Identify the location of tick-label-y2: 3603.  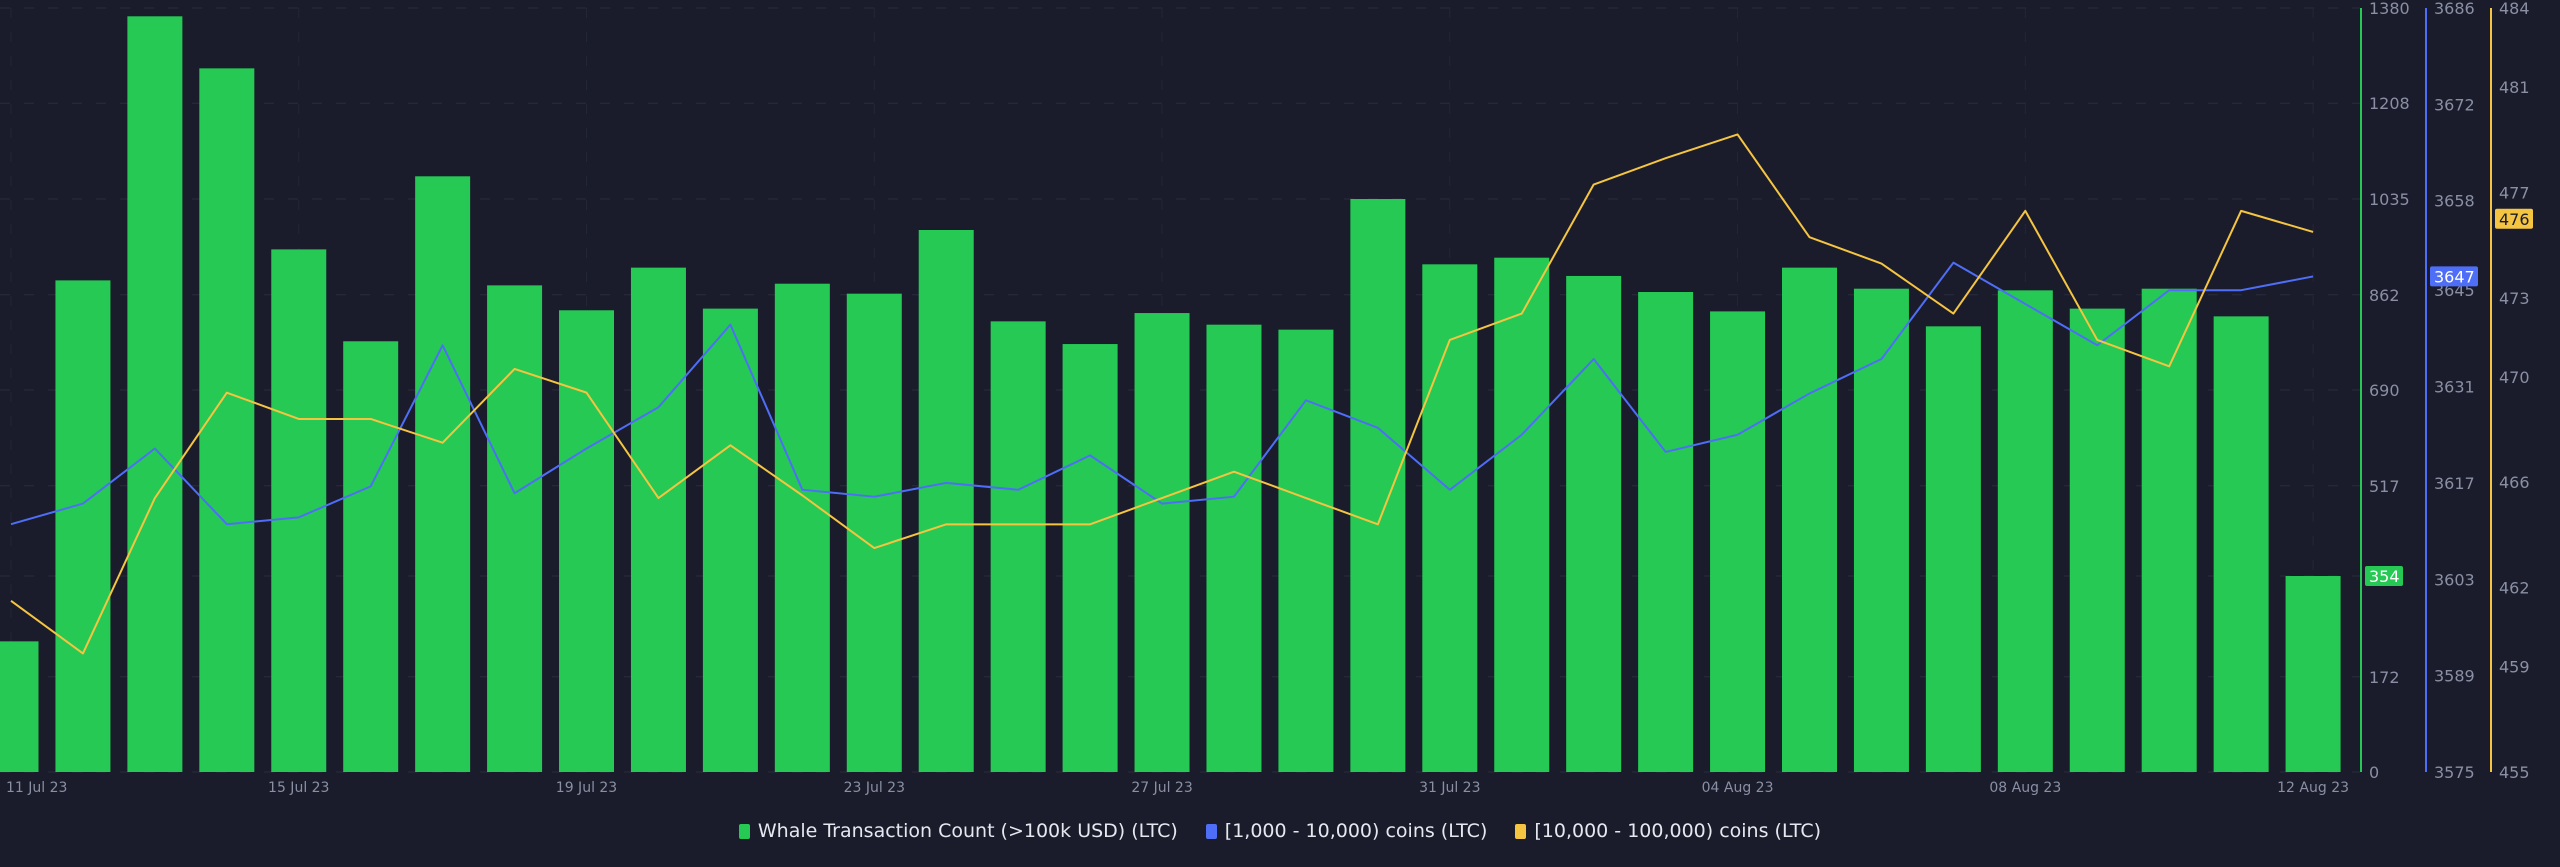
(2454, 579).